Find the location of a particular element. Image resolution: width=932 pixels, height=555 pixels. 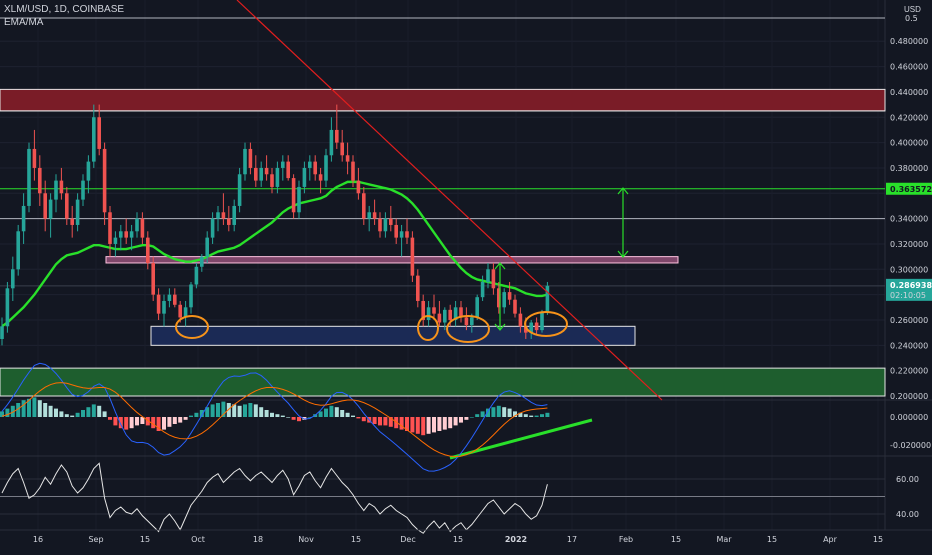

time-tick-label: Apr is located at coordinates (830, 539).